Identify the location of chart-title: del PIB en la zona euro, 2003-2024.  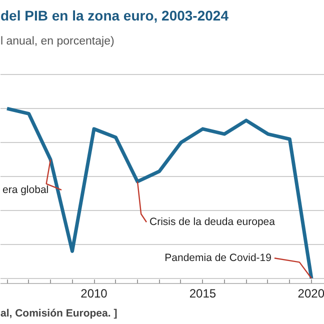
(114, 16).